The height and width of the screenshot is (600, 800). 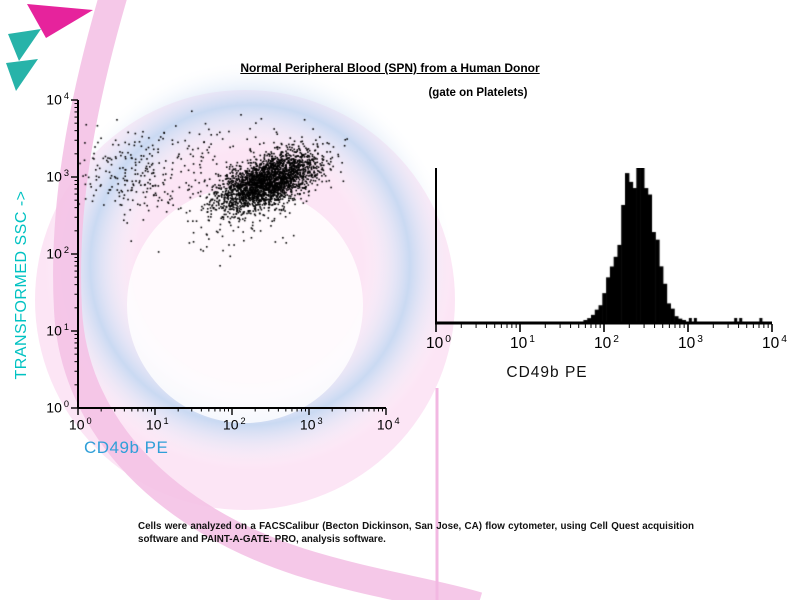 I want to click on scatter-x-axis-label: CD49b PE, so click(x=126, y=447).